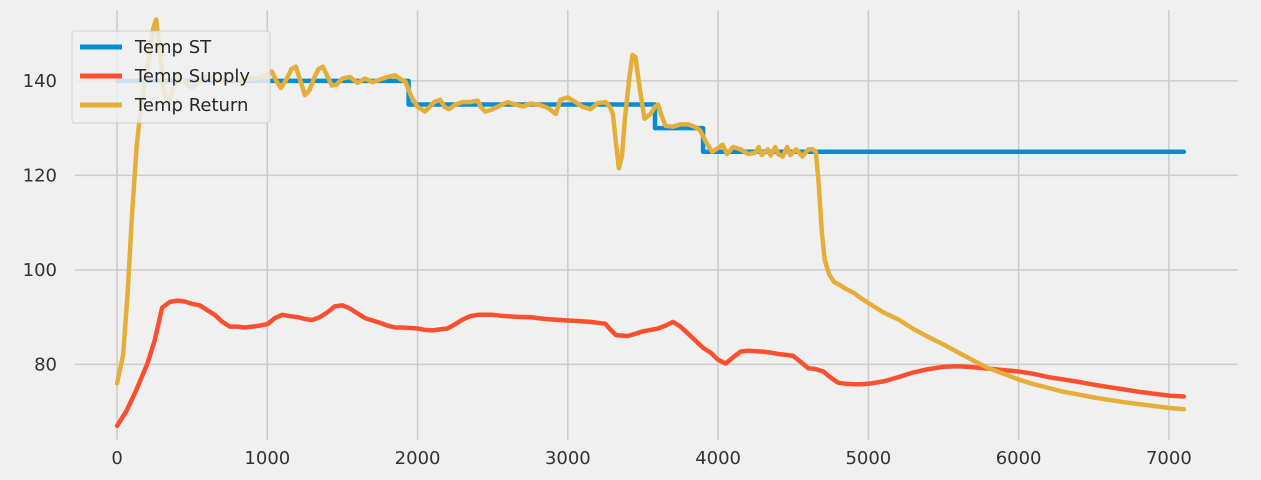 Image resolution: width=1261 pixels, height=480 pixels. Describe the element at coordinates (267, 458) in the screenshot. I see `x-tick-label: 1000` at that location.